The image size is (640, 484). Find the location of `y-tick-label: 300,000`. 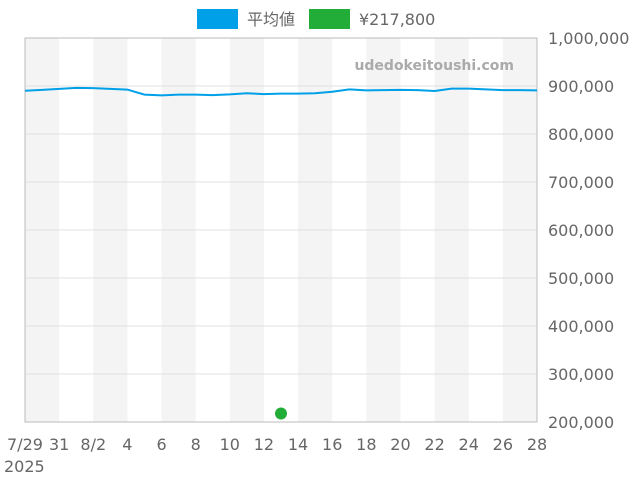

y-tick-label: 300,000 is located at coordinates (581, 374).